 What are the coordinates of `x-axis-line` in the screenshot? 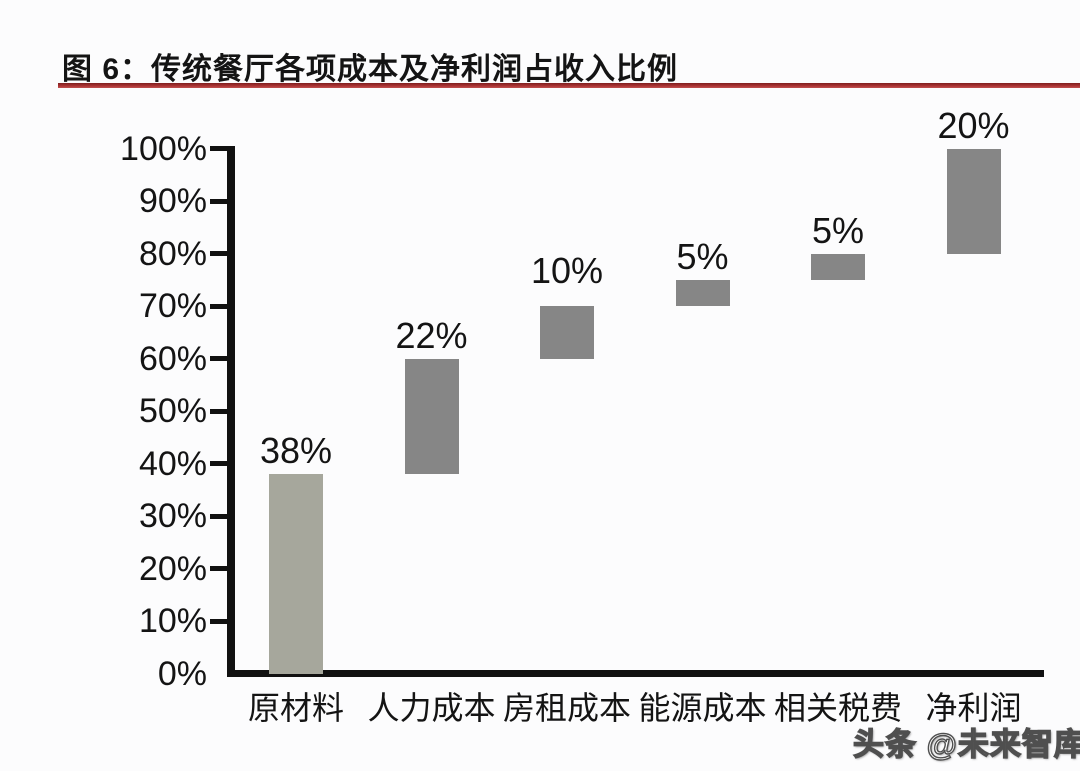 It's located at (635, 673).